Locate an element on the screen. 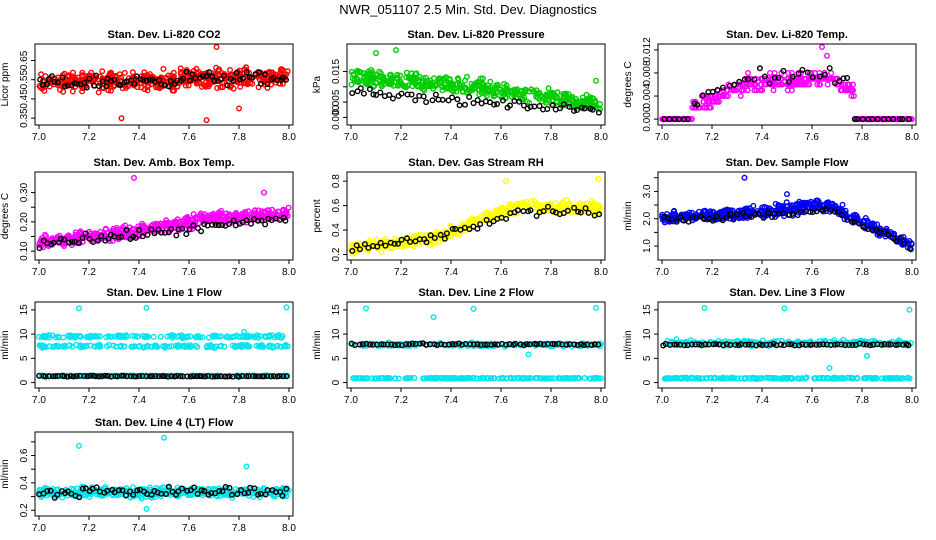 The image size is (936, 540). y-tick-label: 0.30 is located at coordinates (24, 192).